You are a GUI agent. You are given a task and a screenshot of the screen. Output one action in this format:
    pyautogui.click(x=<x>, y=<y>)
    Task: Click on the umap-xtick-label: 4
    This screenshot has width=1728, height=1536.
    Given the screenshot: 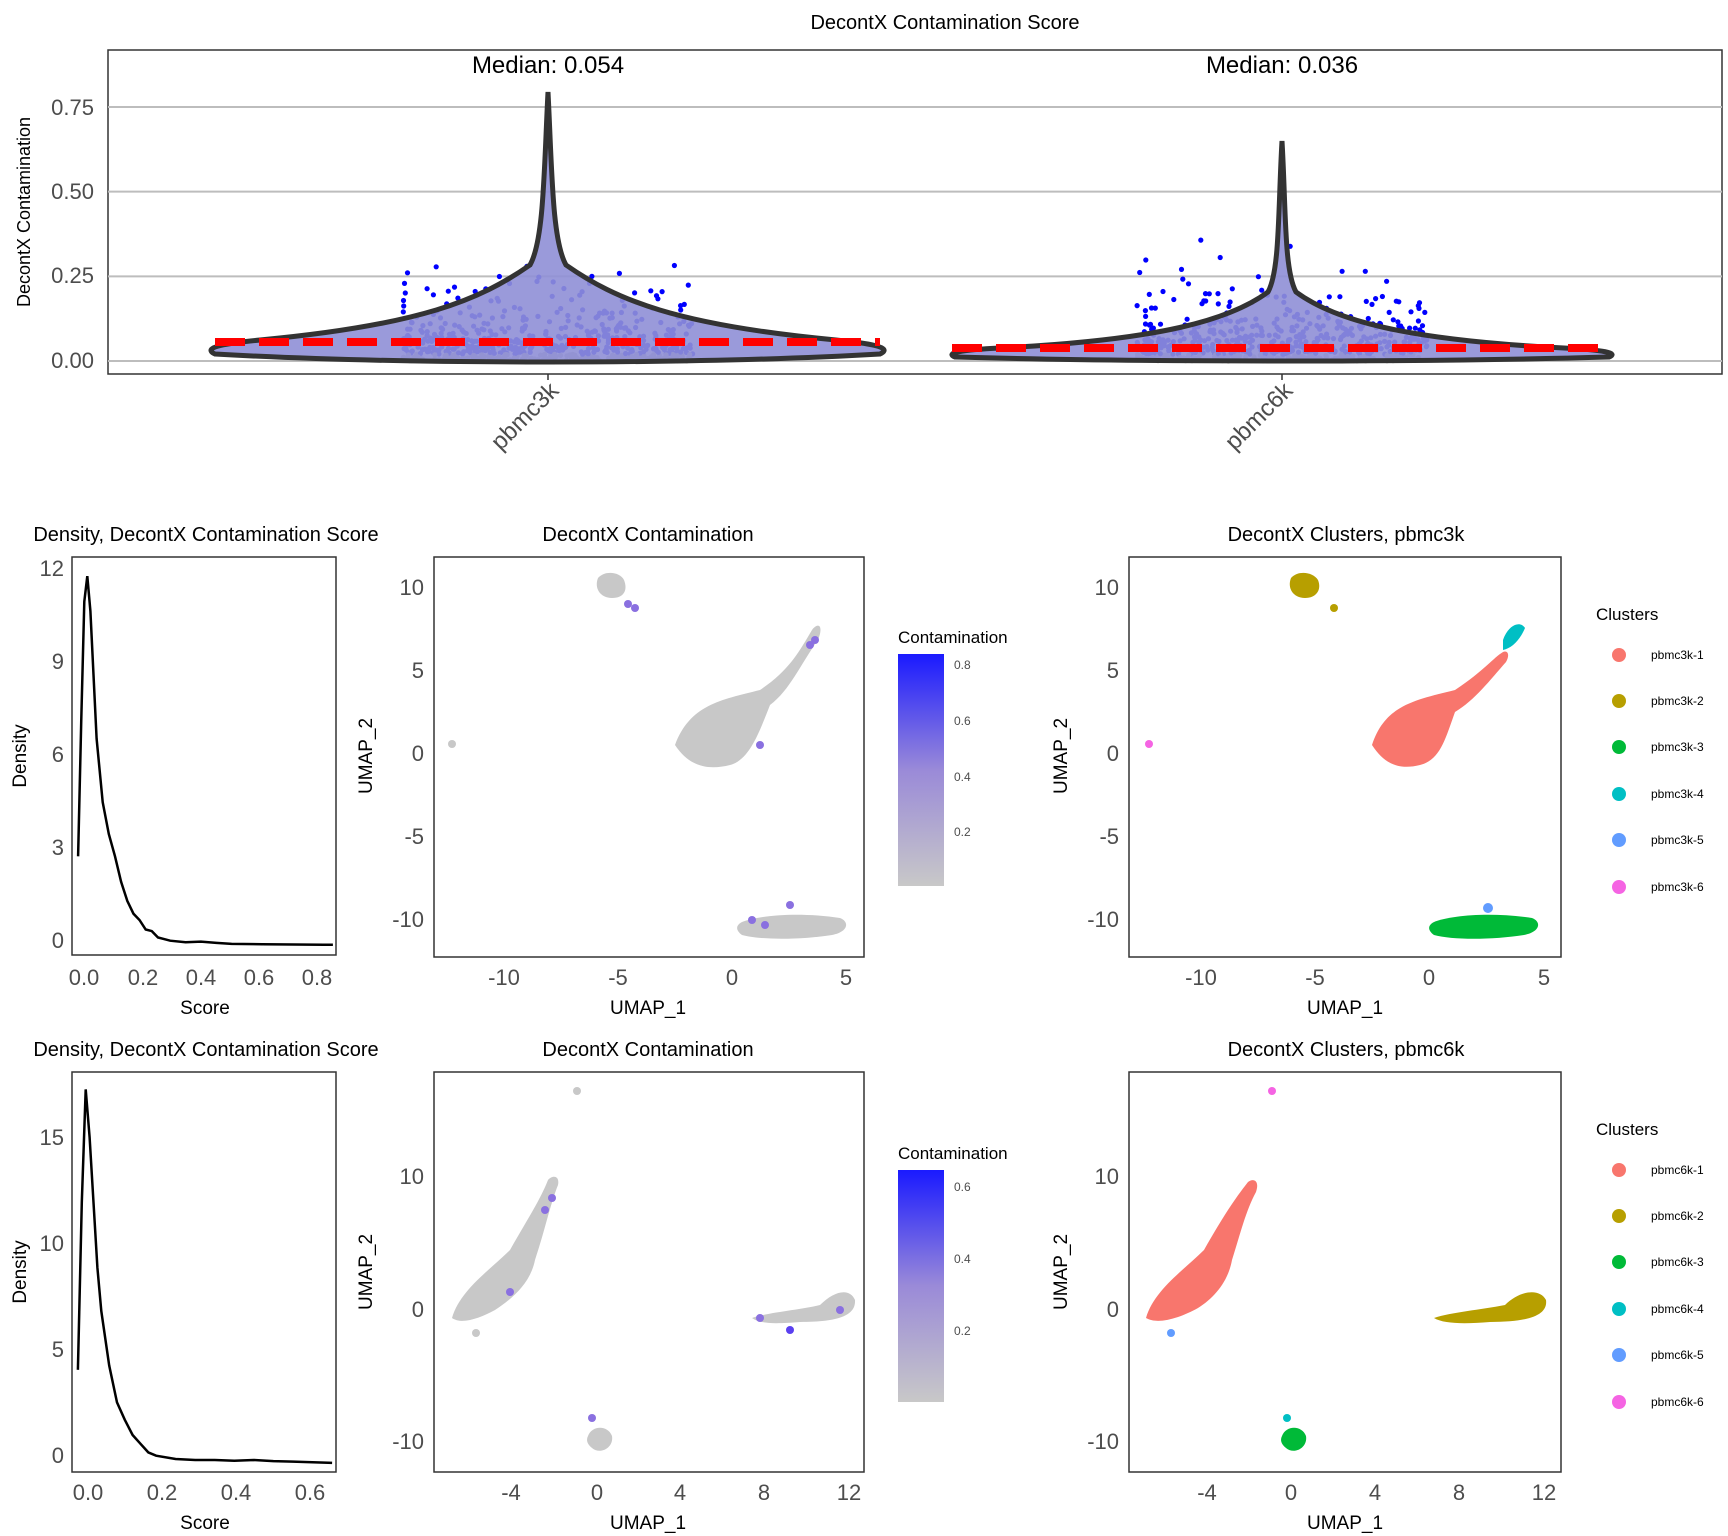 What is the action you would take?
    pyautogui.click(x=680, y=1492)
    